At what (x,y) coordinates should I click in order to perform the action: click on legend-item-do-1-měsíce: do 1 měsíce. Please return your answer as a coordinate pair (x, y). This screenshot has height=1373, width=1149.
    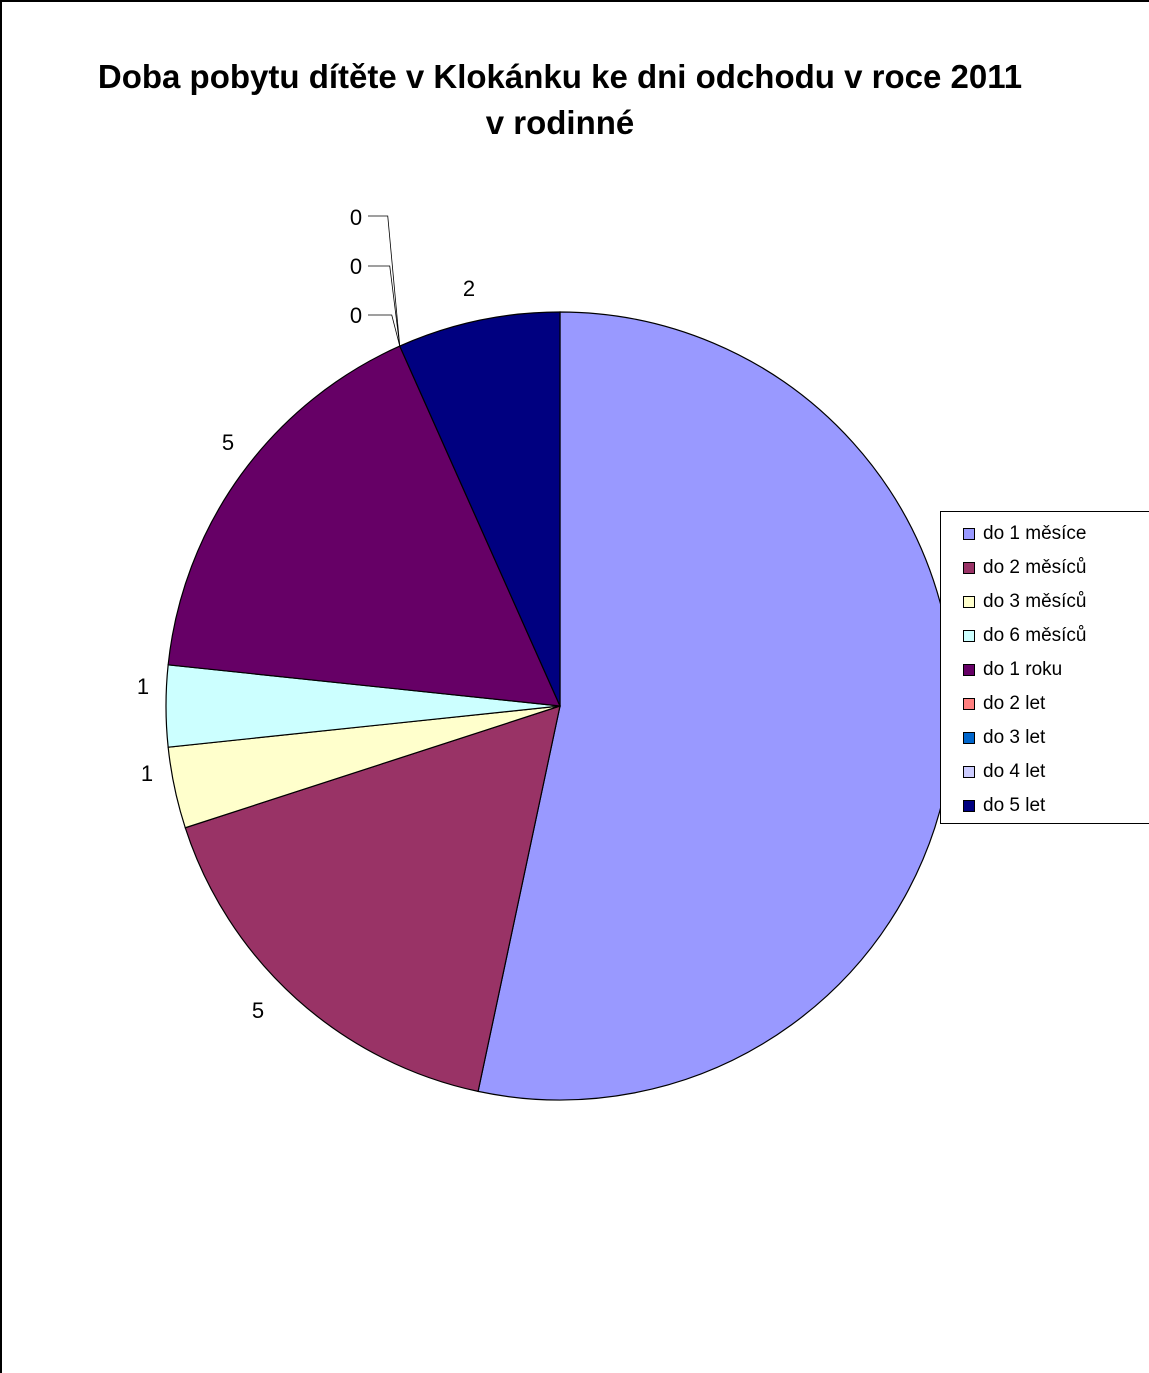
    Looking at the image, I should click on (1045, 534).